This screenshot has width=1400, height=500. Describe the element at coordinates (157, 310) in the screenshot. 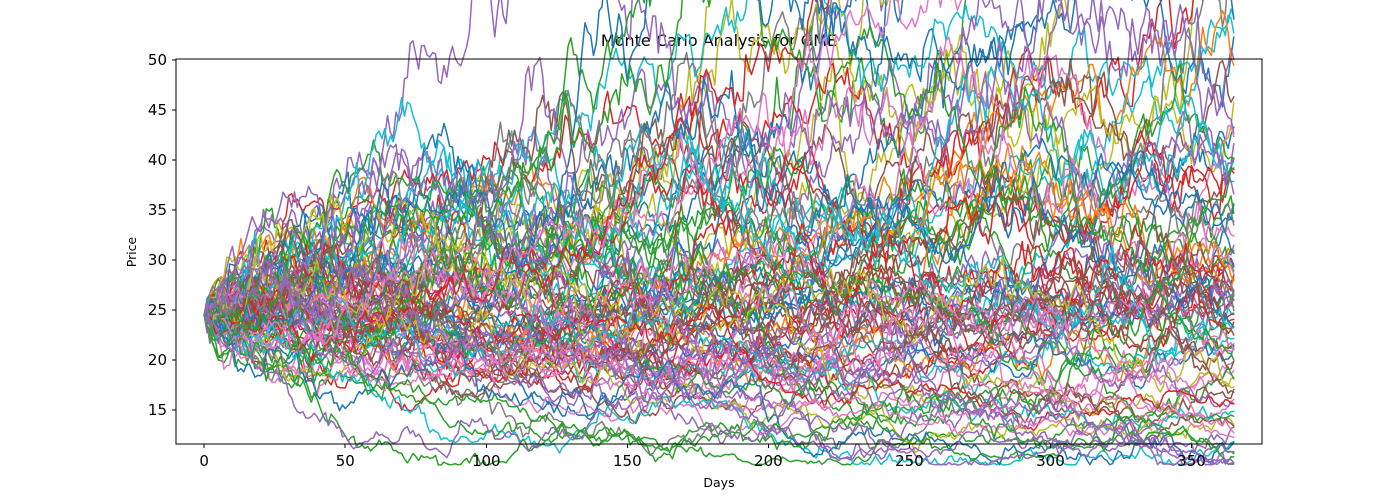

I see `y-tick-label: 25` at that location.